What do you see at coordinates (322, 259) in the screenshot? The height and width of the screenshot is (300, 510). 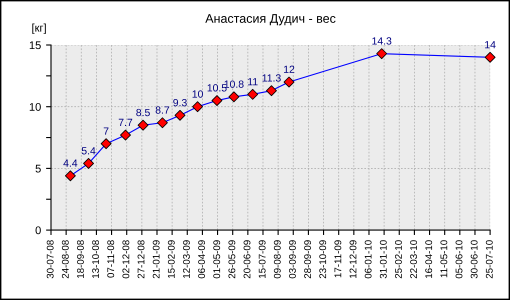 I see `x-tick-label: 23-10-09` at bounding box center [322, 259].